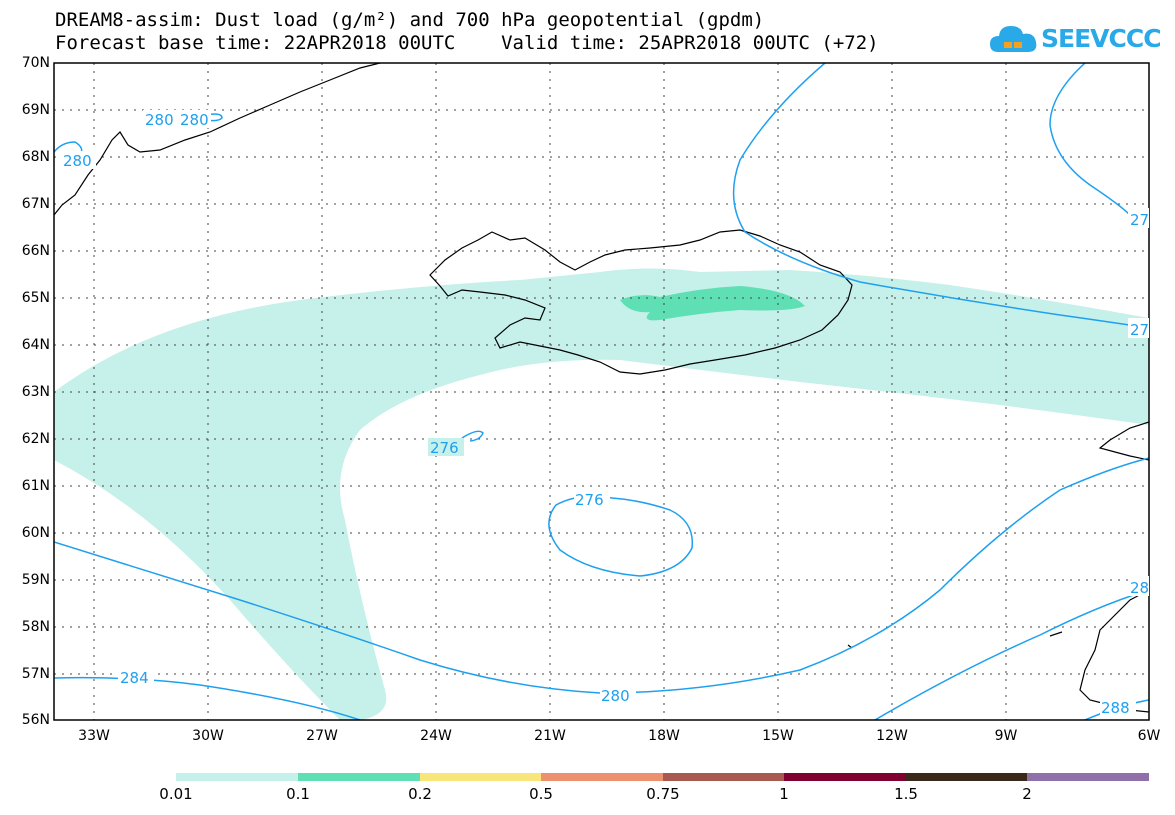 The image size is (1175, 815). I want to click on dust-area-mid, so click(712, 303).